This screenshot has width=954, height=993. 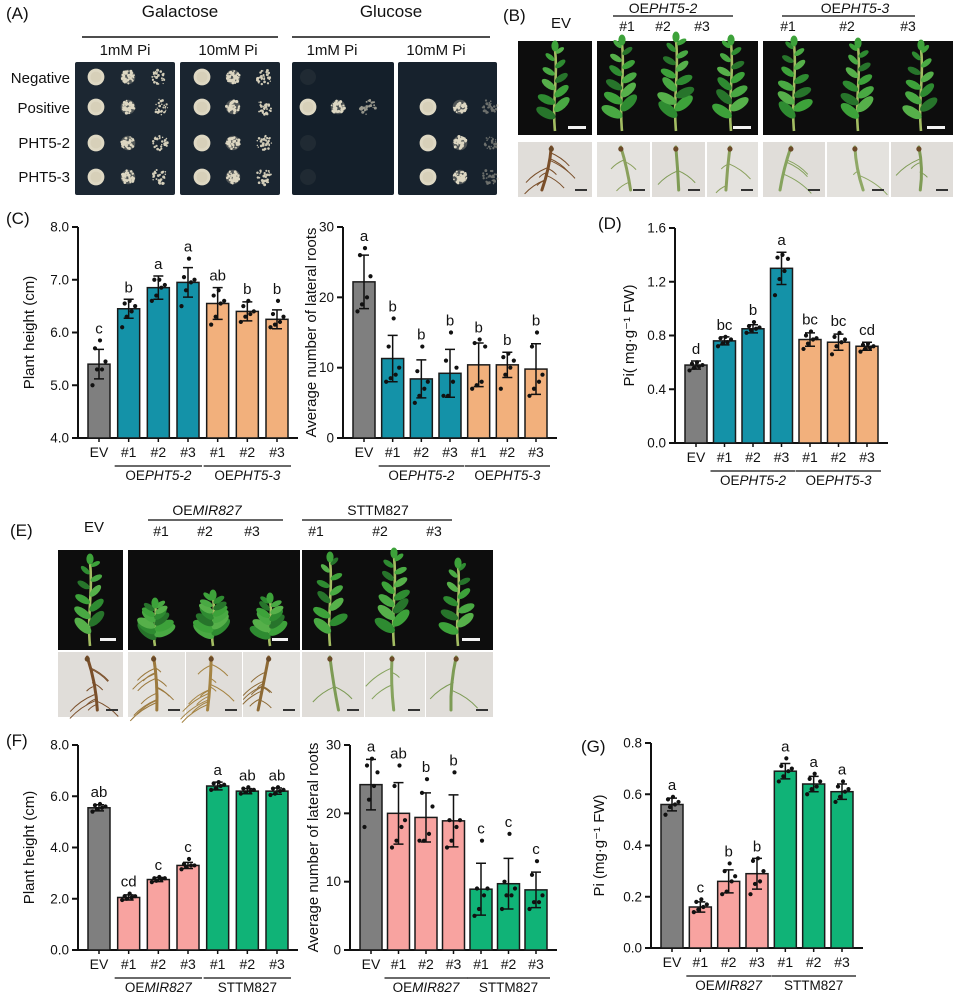 What do you see at coordinates (378, 510) in the screenshot?
I see `group-prefix: STTM827` at bounding box center [378, 510].